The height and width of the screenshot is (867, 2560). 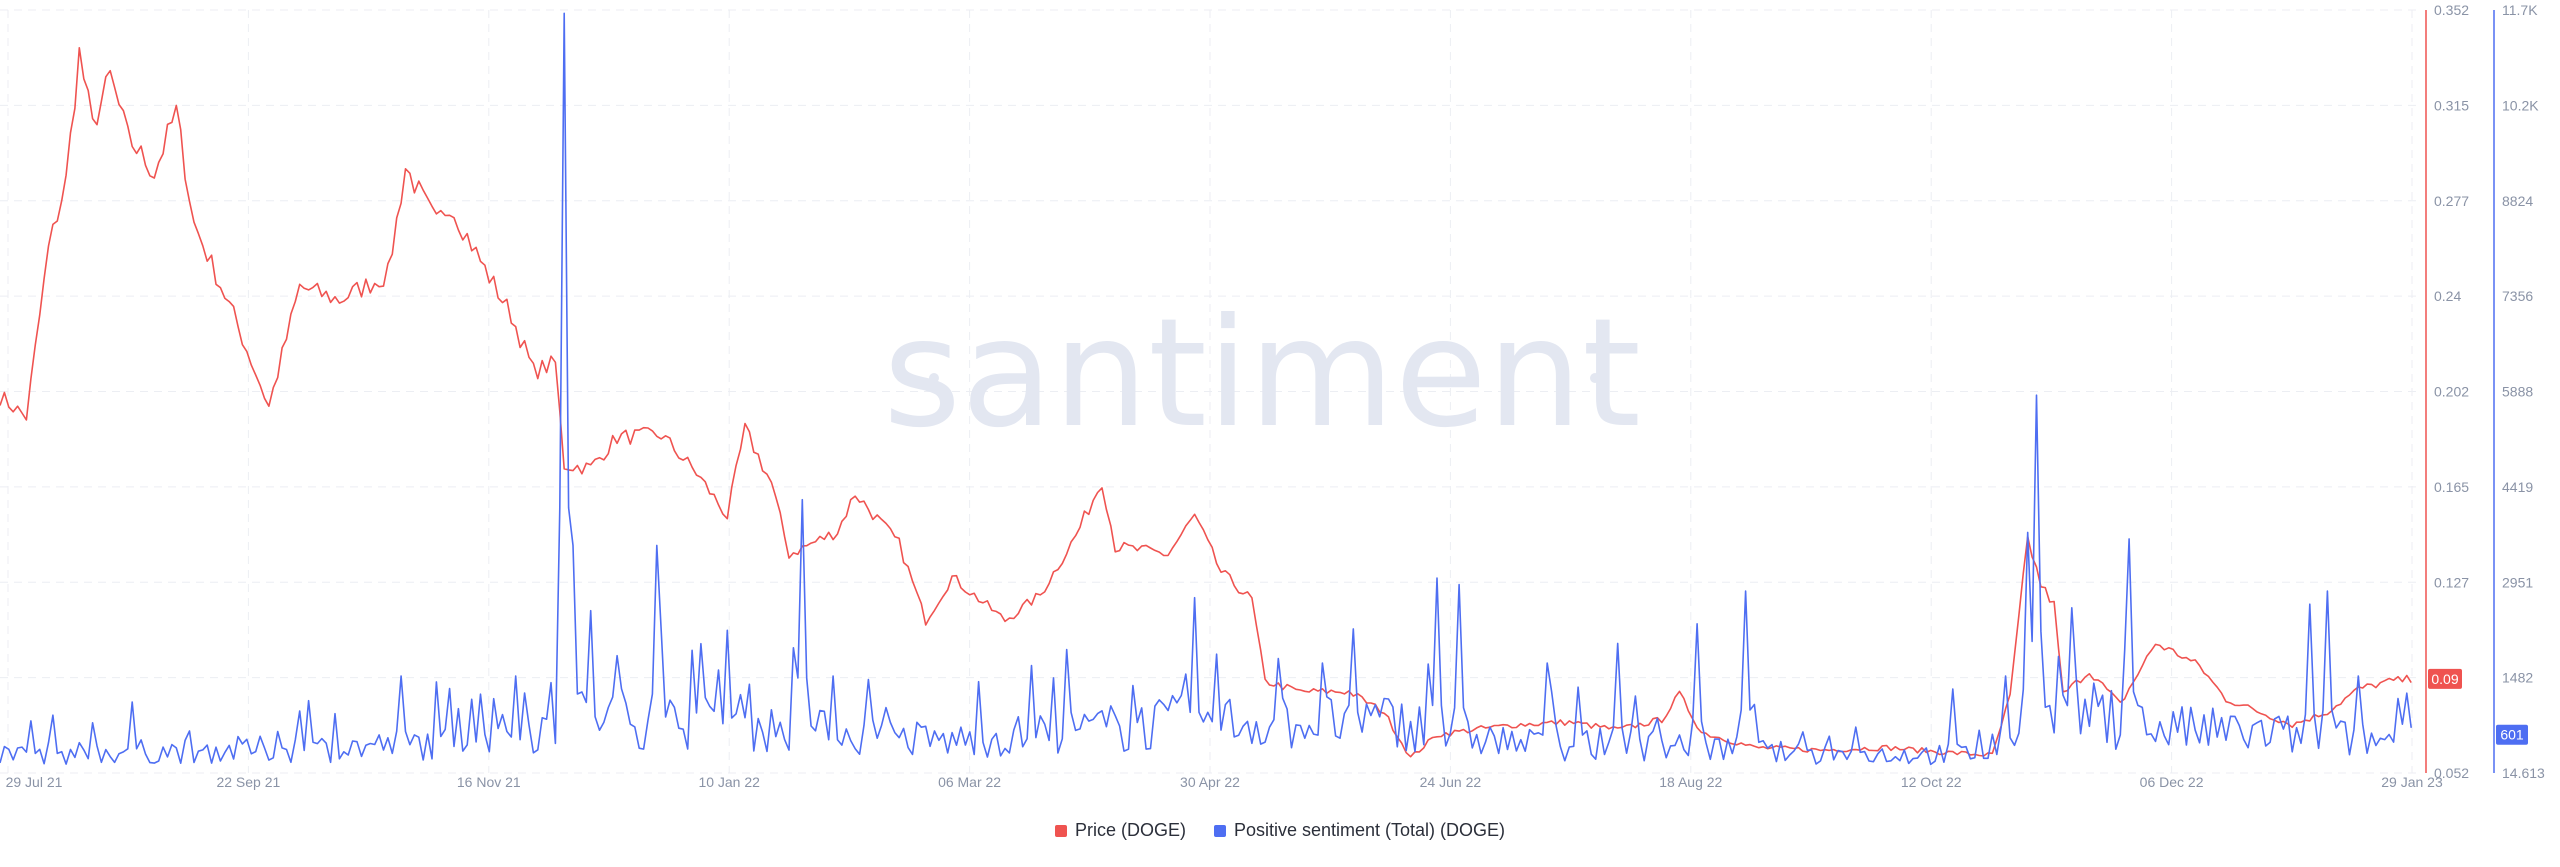 What do you see at coordinates (2451, 10) in the screenshot?
I see `y-tick-label-price: 0.352` at bounding box center [2451, 10].